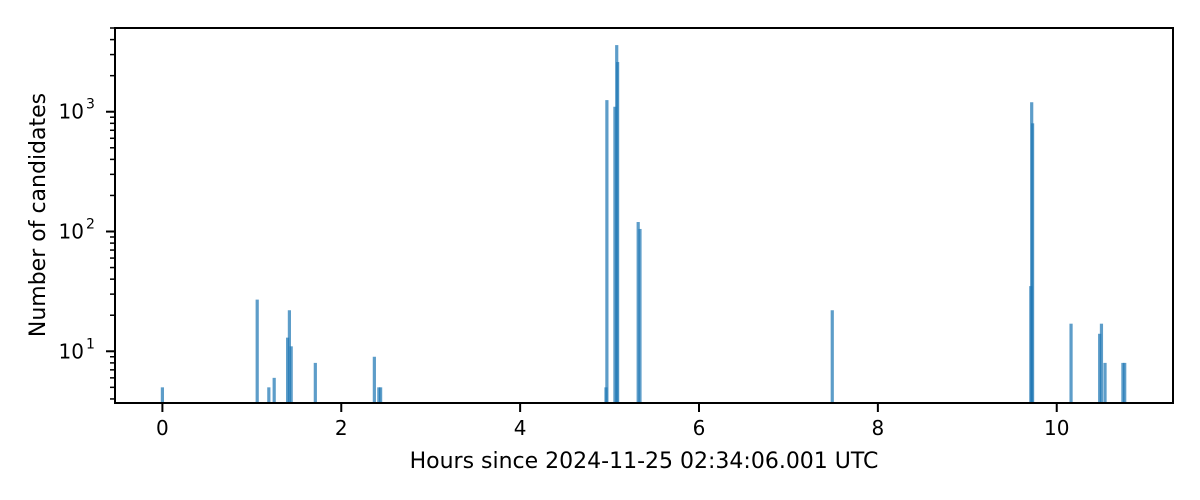 This screenshot has width=1200, height=500. Describe the element at coordinates (644, 461) in the screenshot. I see `x-axis-label: Hours since 2024-11-25 02:34:06.001 UTC` at that location.